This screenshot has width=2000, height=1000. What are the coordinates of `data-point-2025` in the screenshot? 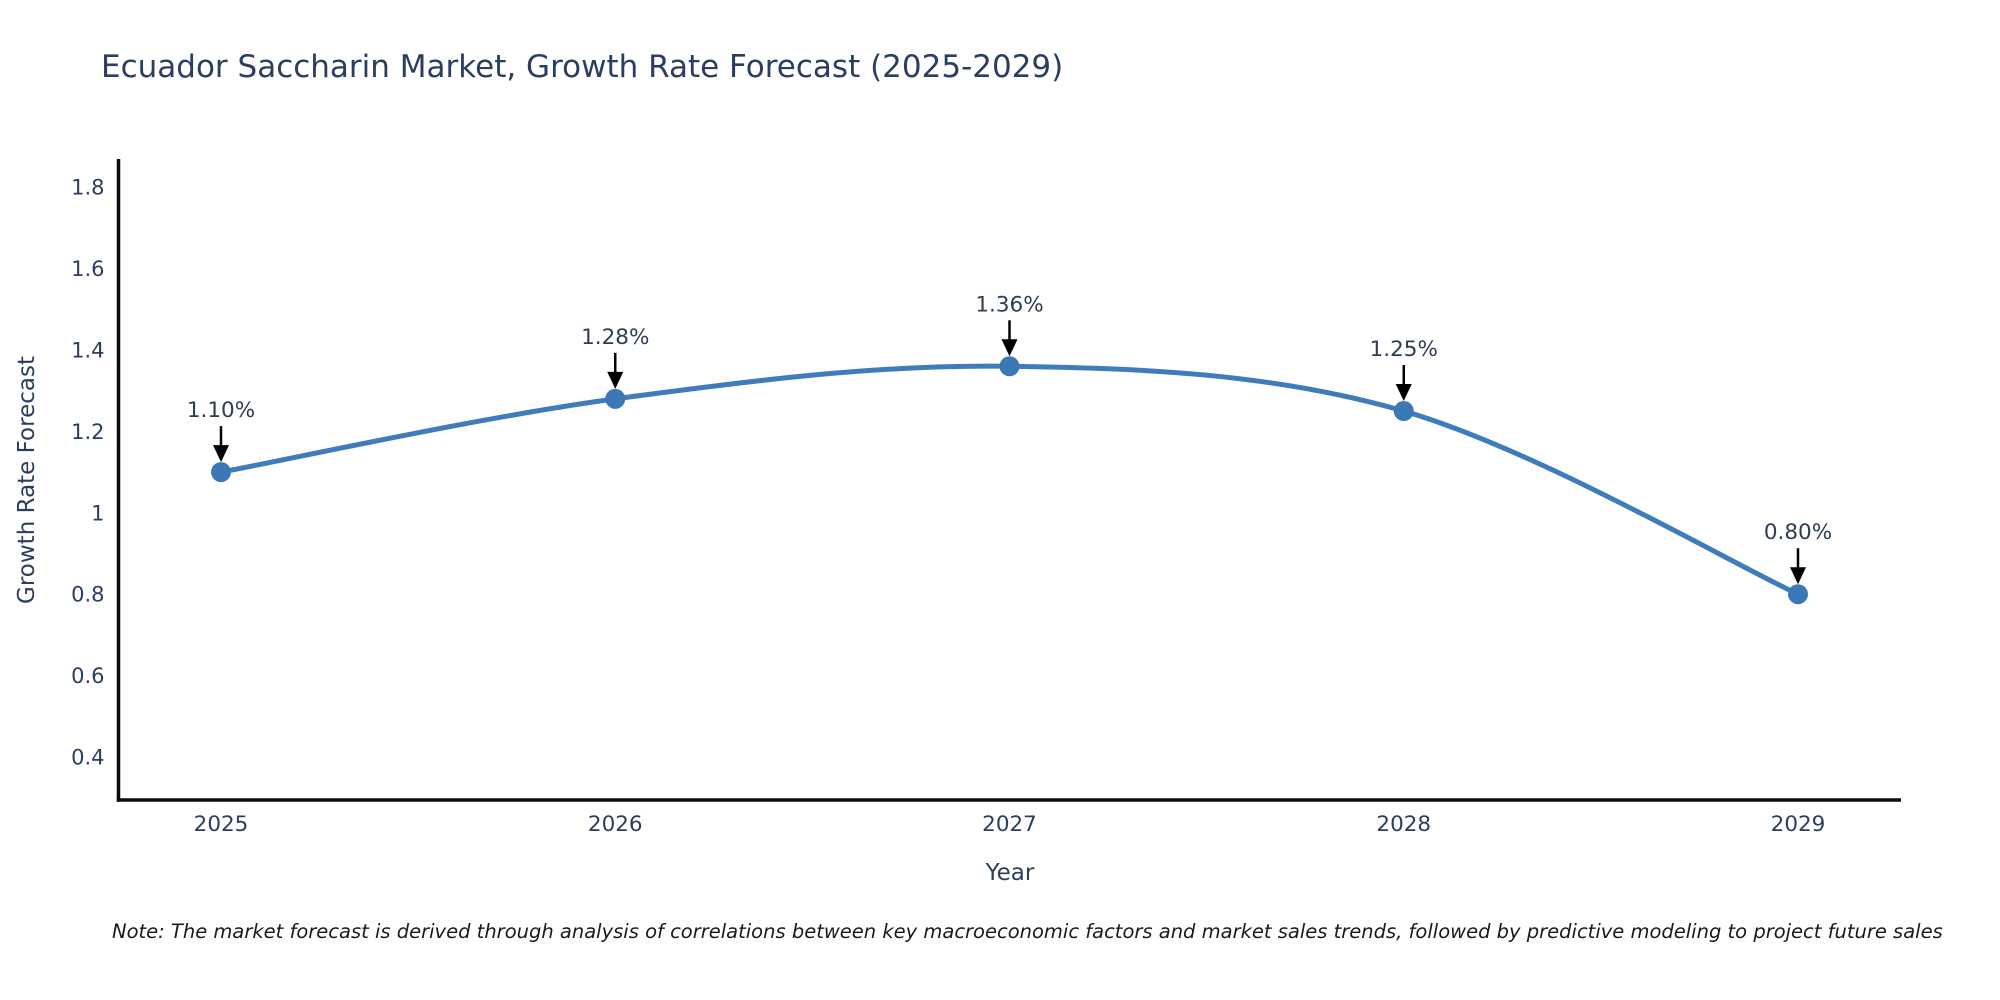 It's located at (221, 472).